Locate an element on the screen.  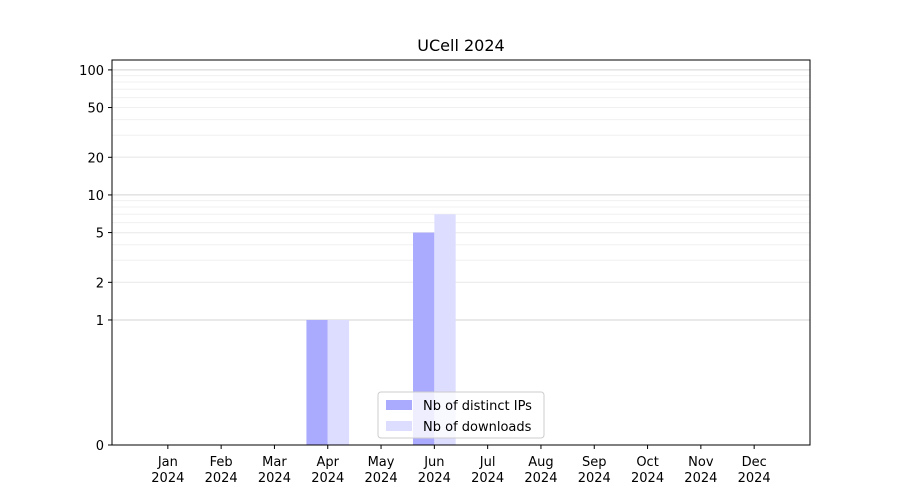
legend-label: Nb of downloads is located at coordinates (477, 427).